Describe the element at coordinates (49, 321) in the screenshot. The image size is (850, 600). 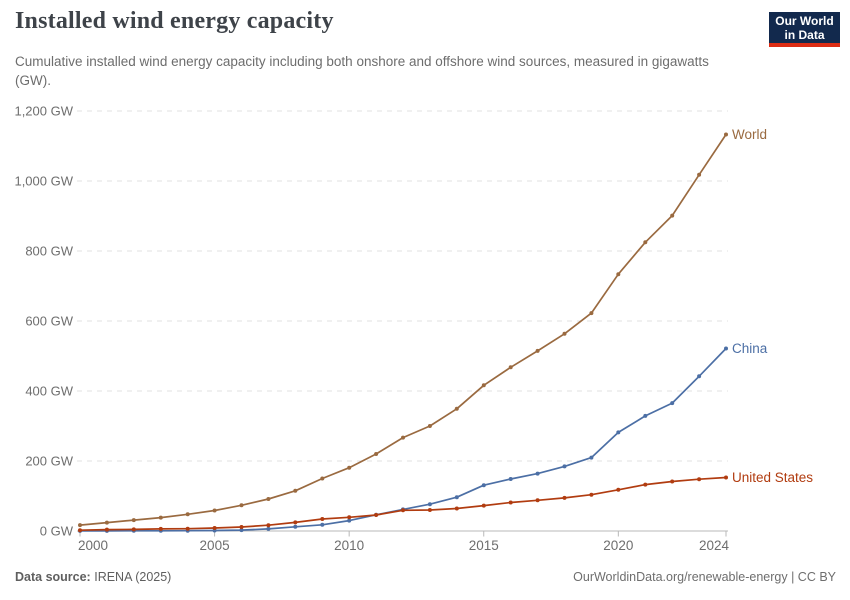
I see `y-tick-label: 600 GW` at that location.